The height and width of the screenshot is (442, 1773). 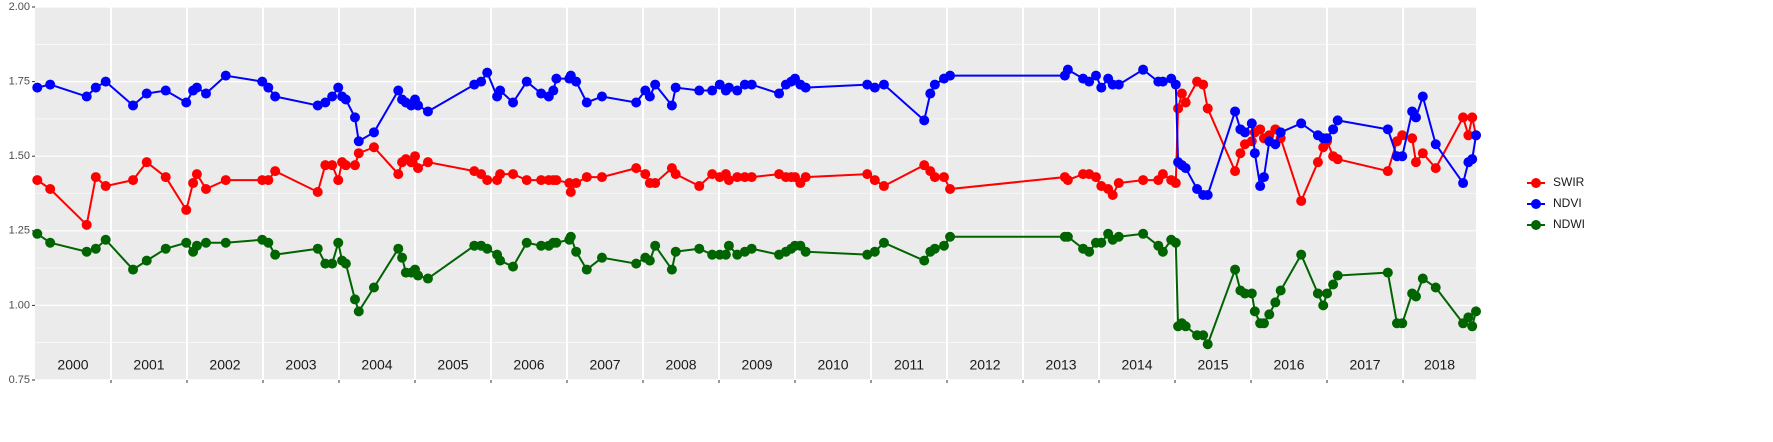 What do you see at coordinates (1060, 365) in the screenshot?
I see `year-label: 2013` at bounding box center [1060, 365].